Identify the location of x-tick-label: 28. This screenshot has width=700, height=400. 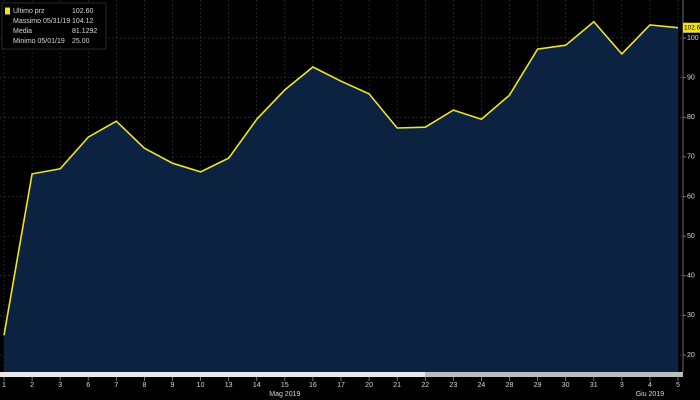
(510, 385).